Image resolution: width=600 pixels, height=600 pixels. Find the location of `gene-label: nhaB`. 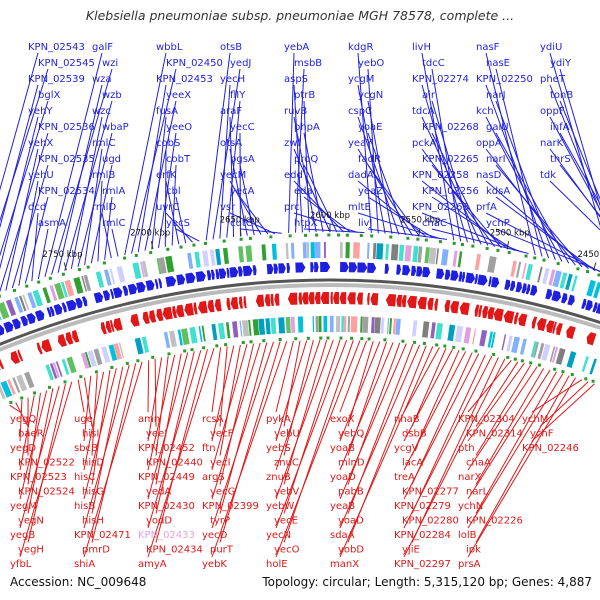

gene-label: nhaB is located at coordinates (407, 419).